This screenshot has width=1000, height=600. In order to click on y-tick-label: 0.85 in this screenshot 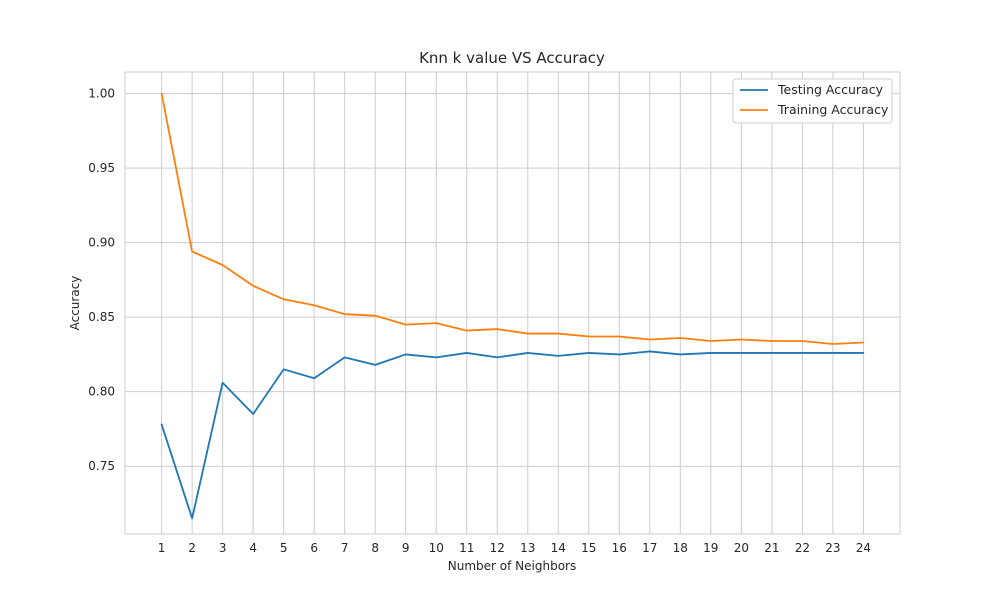, I will do `click(101, 317)`.